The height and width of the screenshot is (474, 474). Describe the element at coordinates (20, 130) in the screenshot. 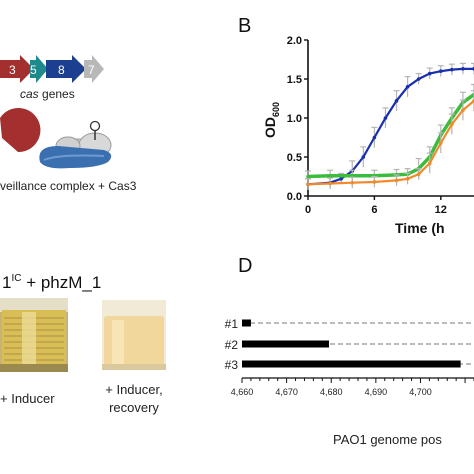

I see `cas3-protein-icon` at that location.